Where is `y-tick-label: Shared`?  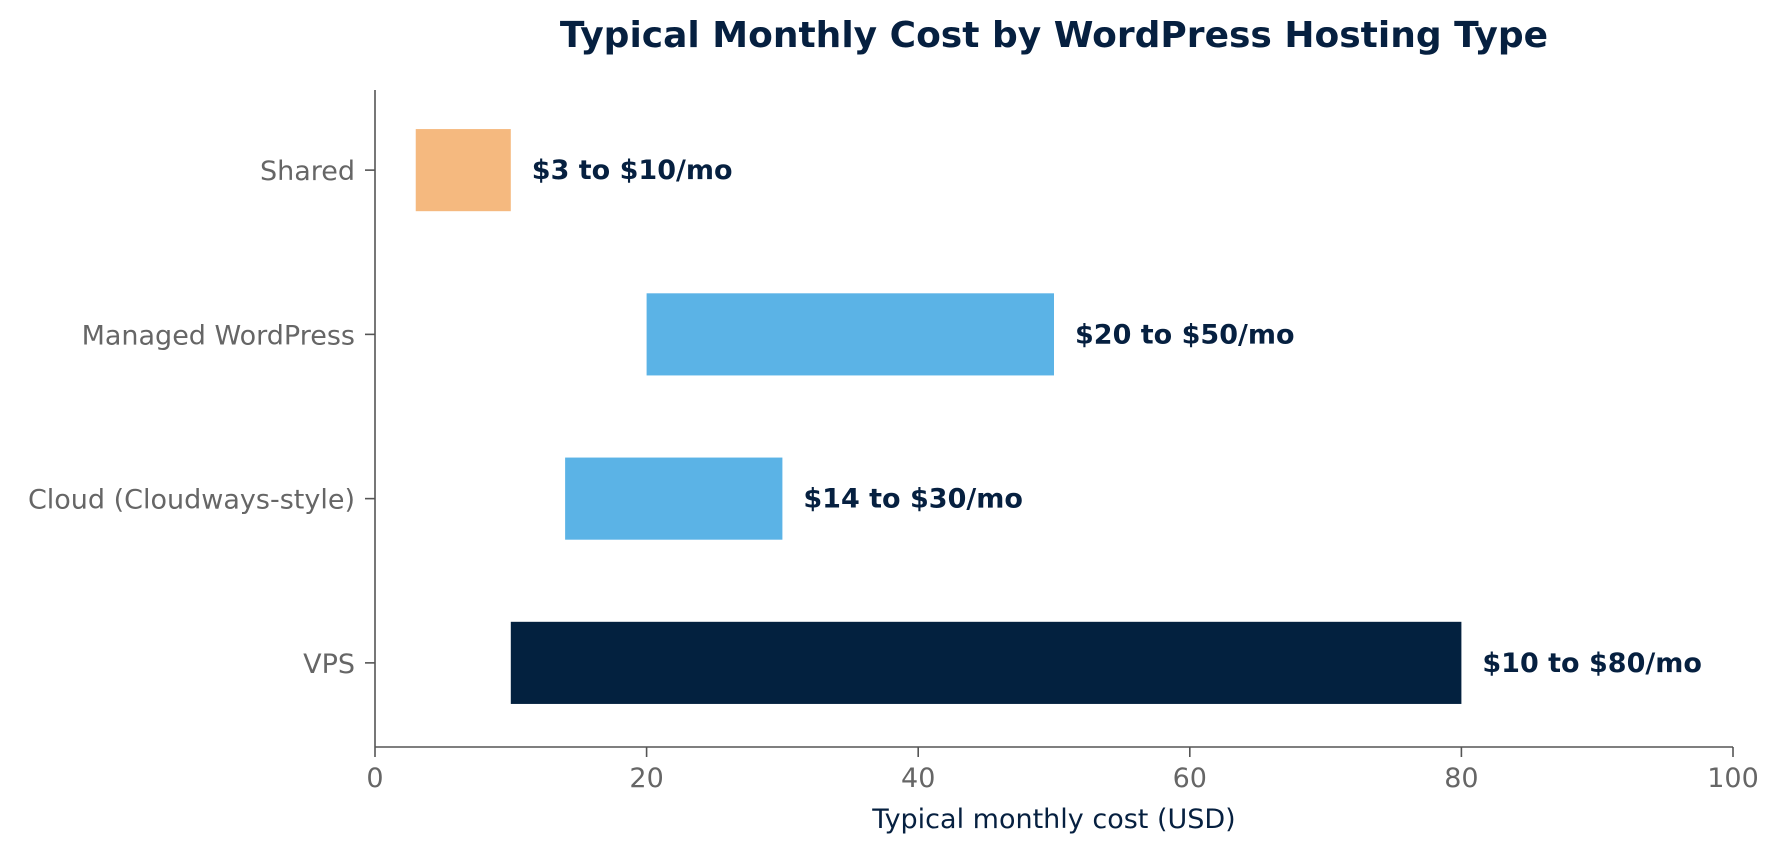 y-tick-label: Shared is located at coordinates (307, 171).